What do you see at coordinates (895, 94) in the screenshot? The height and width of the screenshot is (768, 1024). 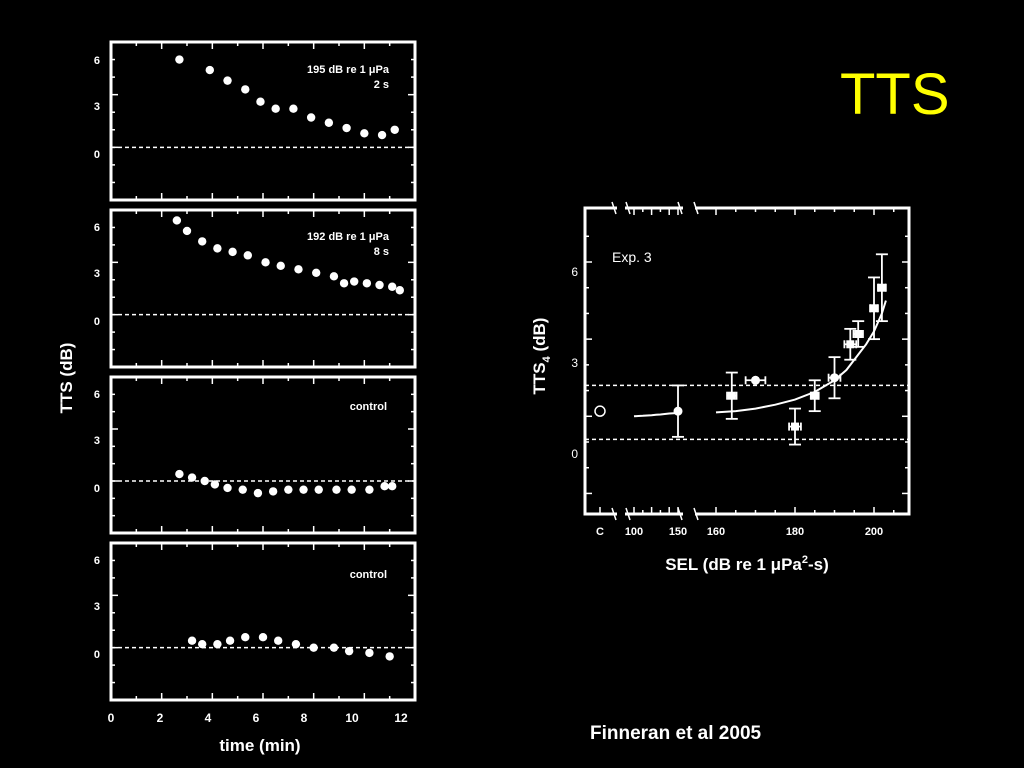 I see `slide-title: TTS` at bounding box center [895, 94].